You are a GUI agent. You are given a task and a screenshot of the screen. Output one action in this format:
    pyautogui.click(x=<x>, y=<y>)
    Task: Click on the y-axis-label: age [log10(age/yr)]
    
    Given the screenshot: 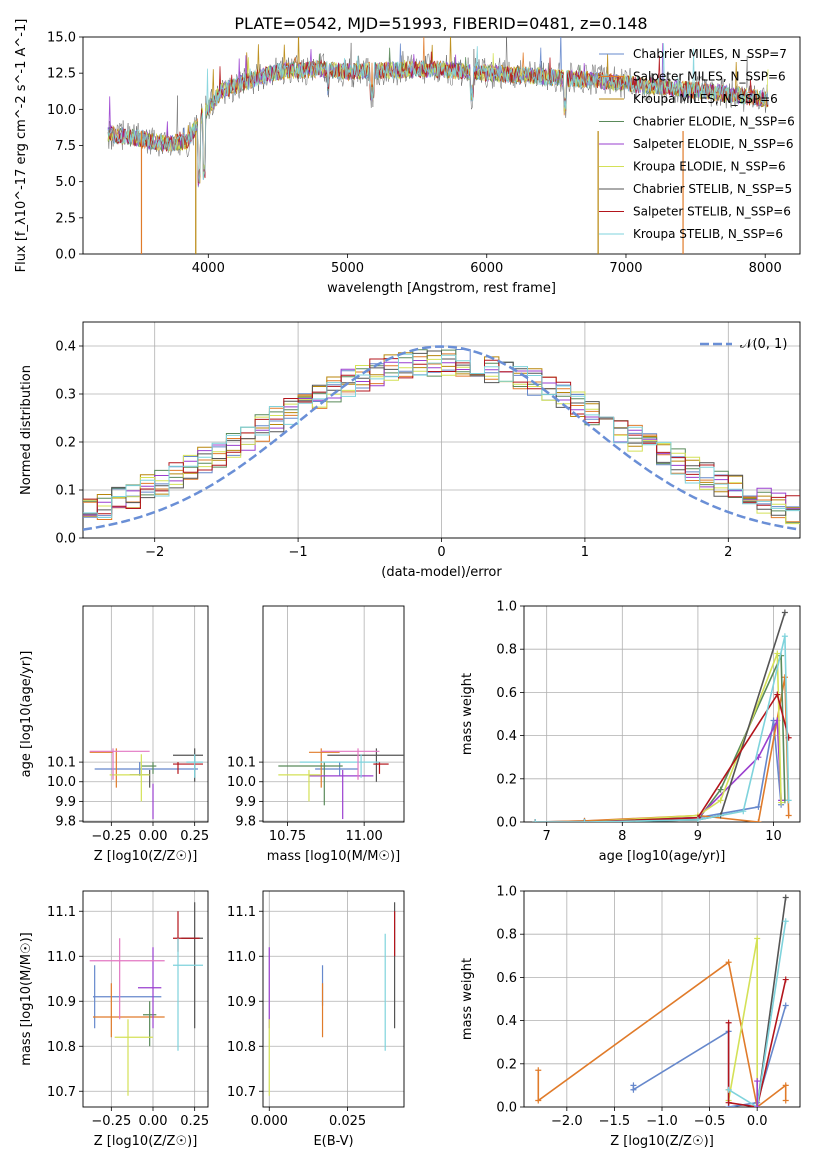 What is the action you would take?
    pyautogui.click(x=26, y=714)
    